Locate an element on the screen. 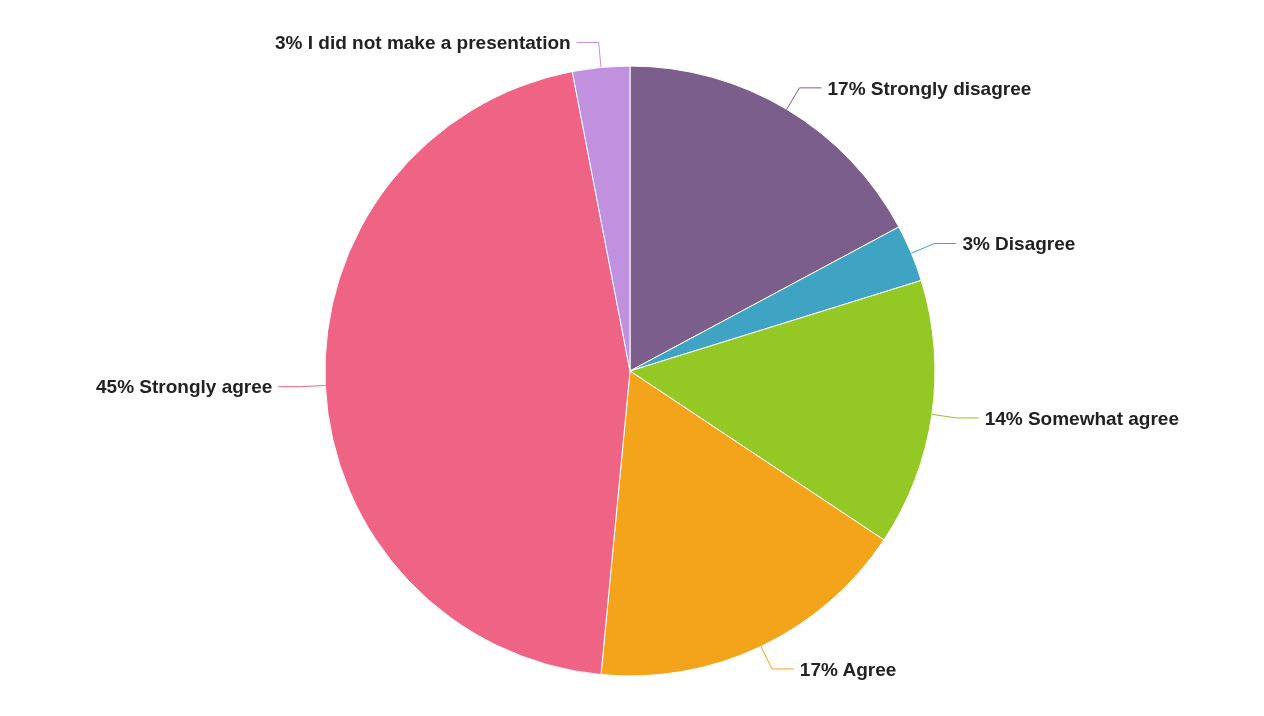 This screenshot has height=716, width=1264. slice-label: 45% Strongly agree is located at coordinates (184, 387).